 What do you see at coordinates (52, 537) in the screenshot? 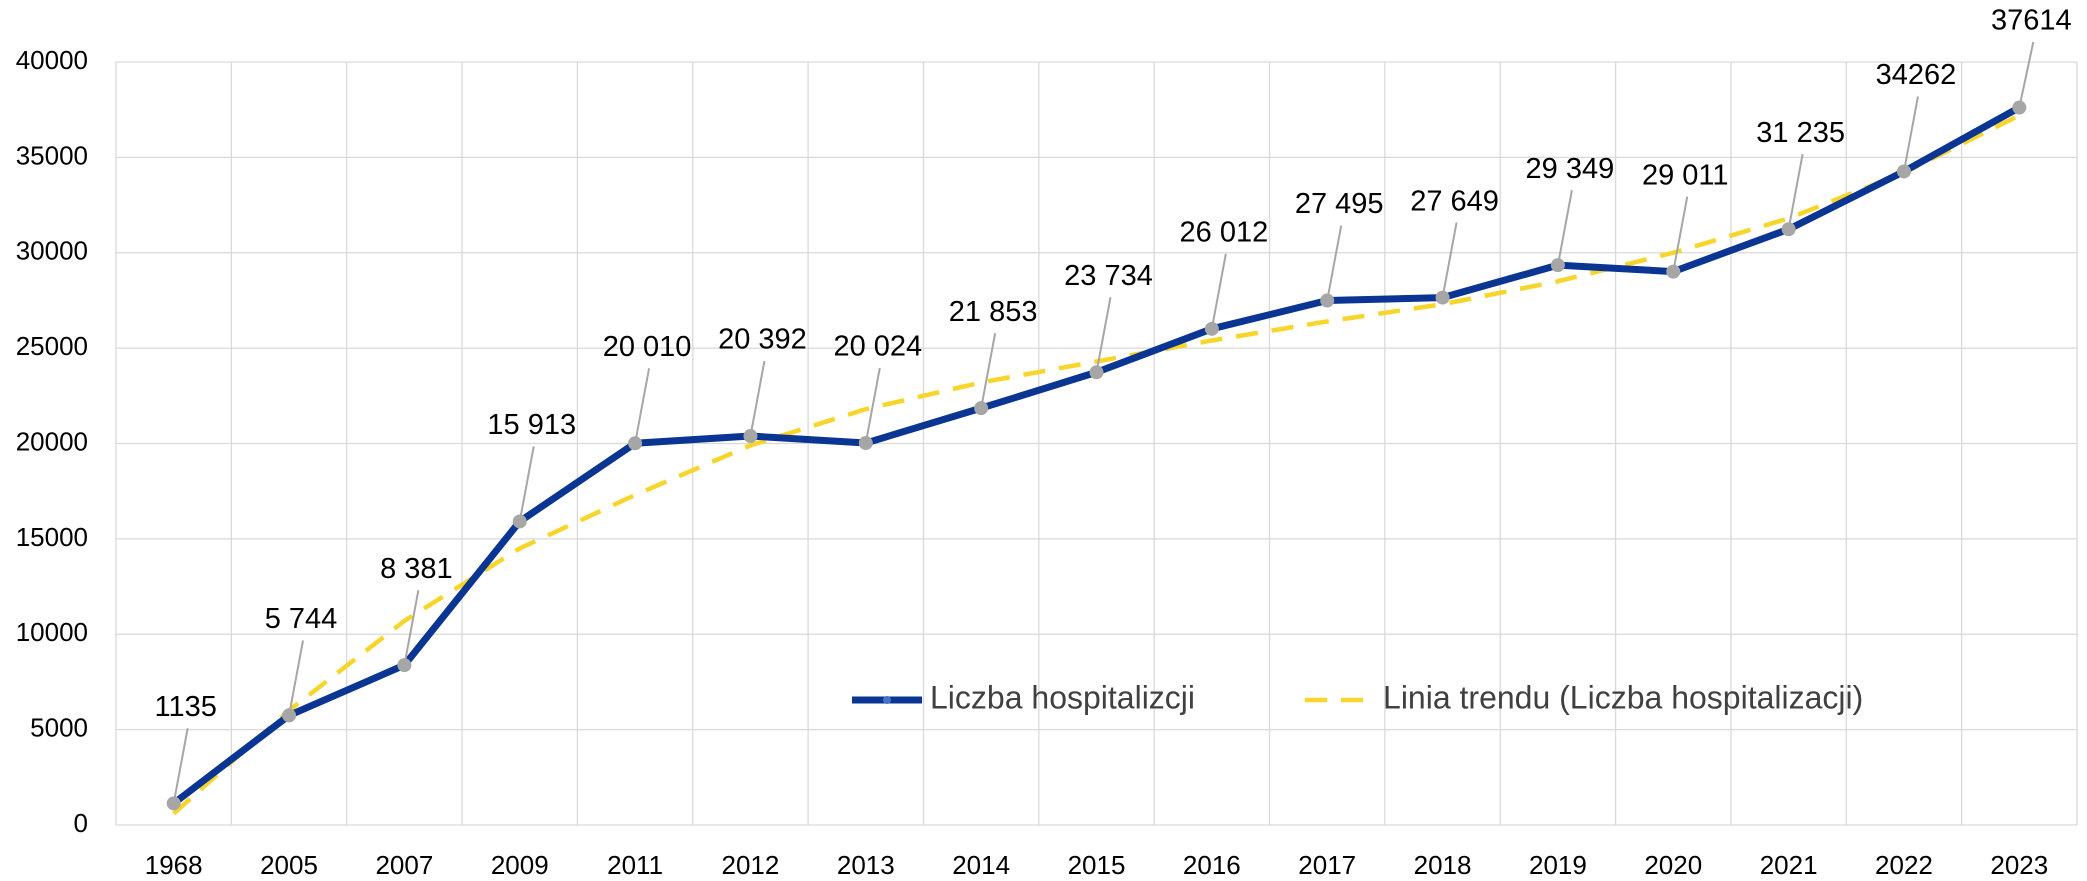
I see `y-tick-label: 15000` at bounding box center [52, 537].